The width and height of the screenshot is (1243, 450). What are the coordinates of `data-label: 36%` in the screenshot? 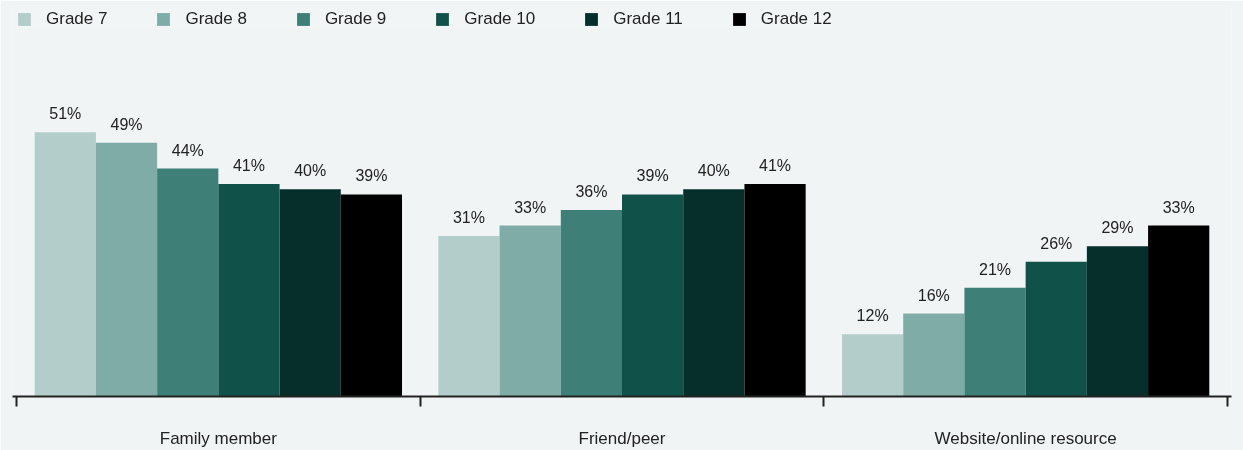 It's located at (591, 192).